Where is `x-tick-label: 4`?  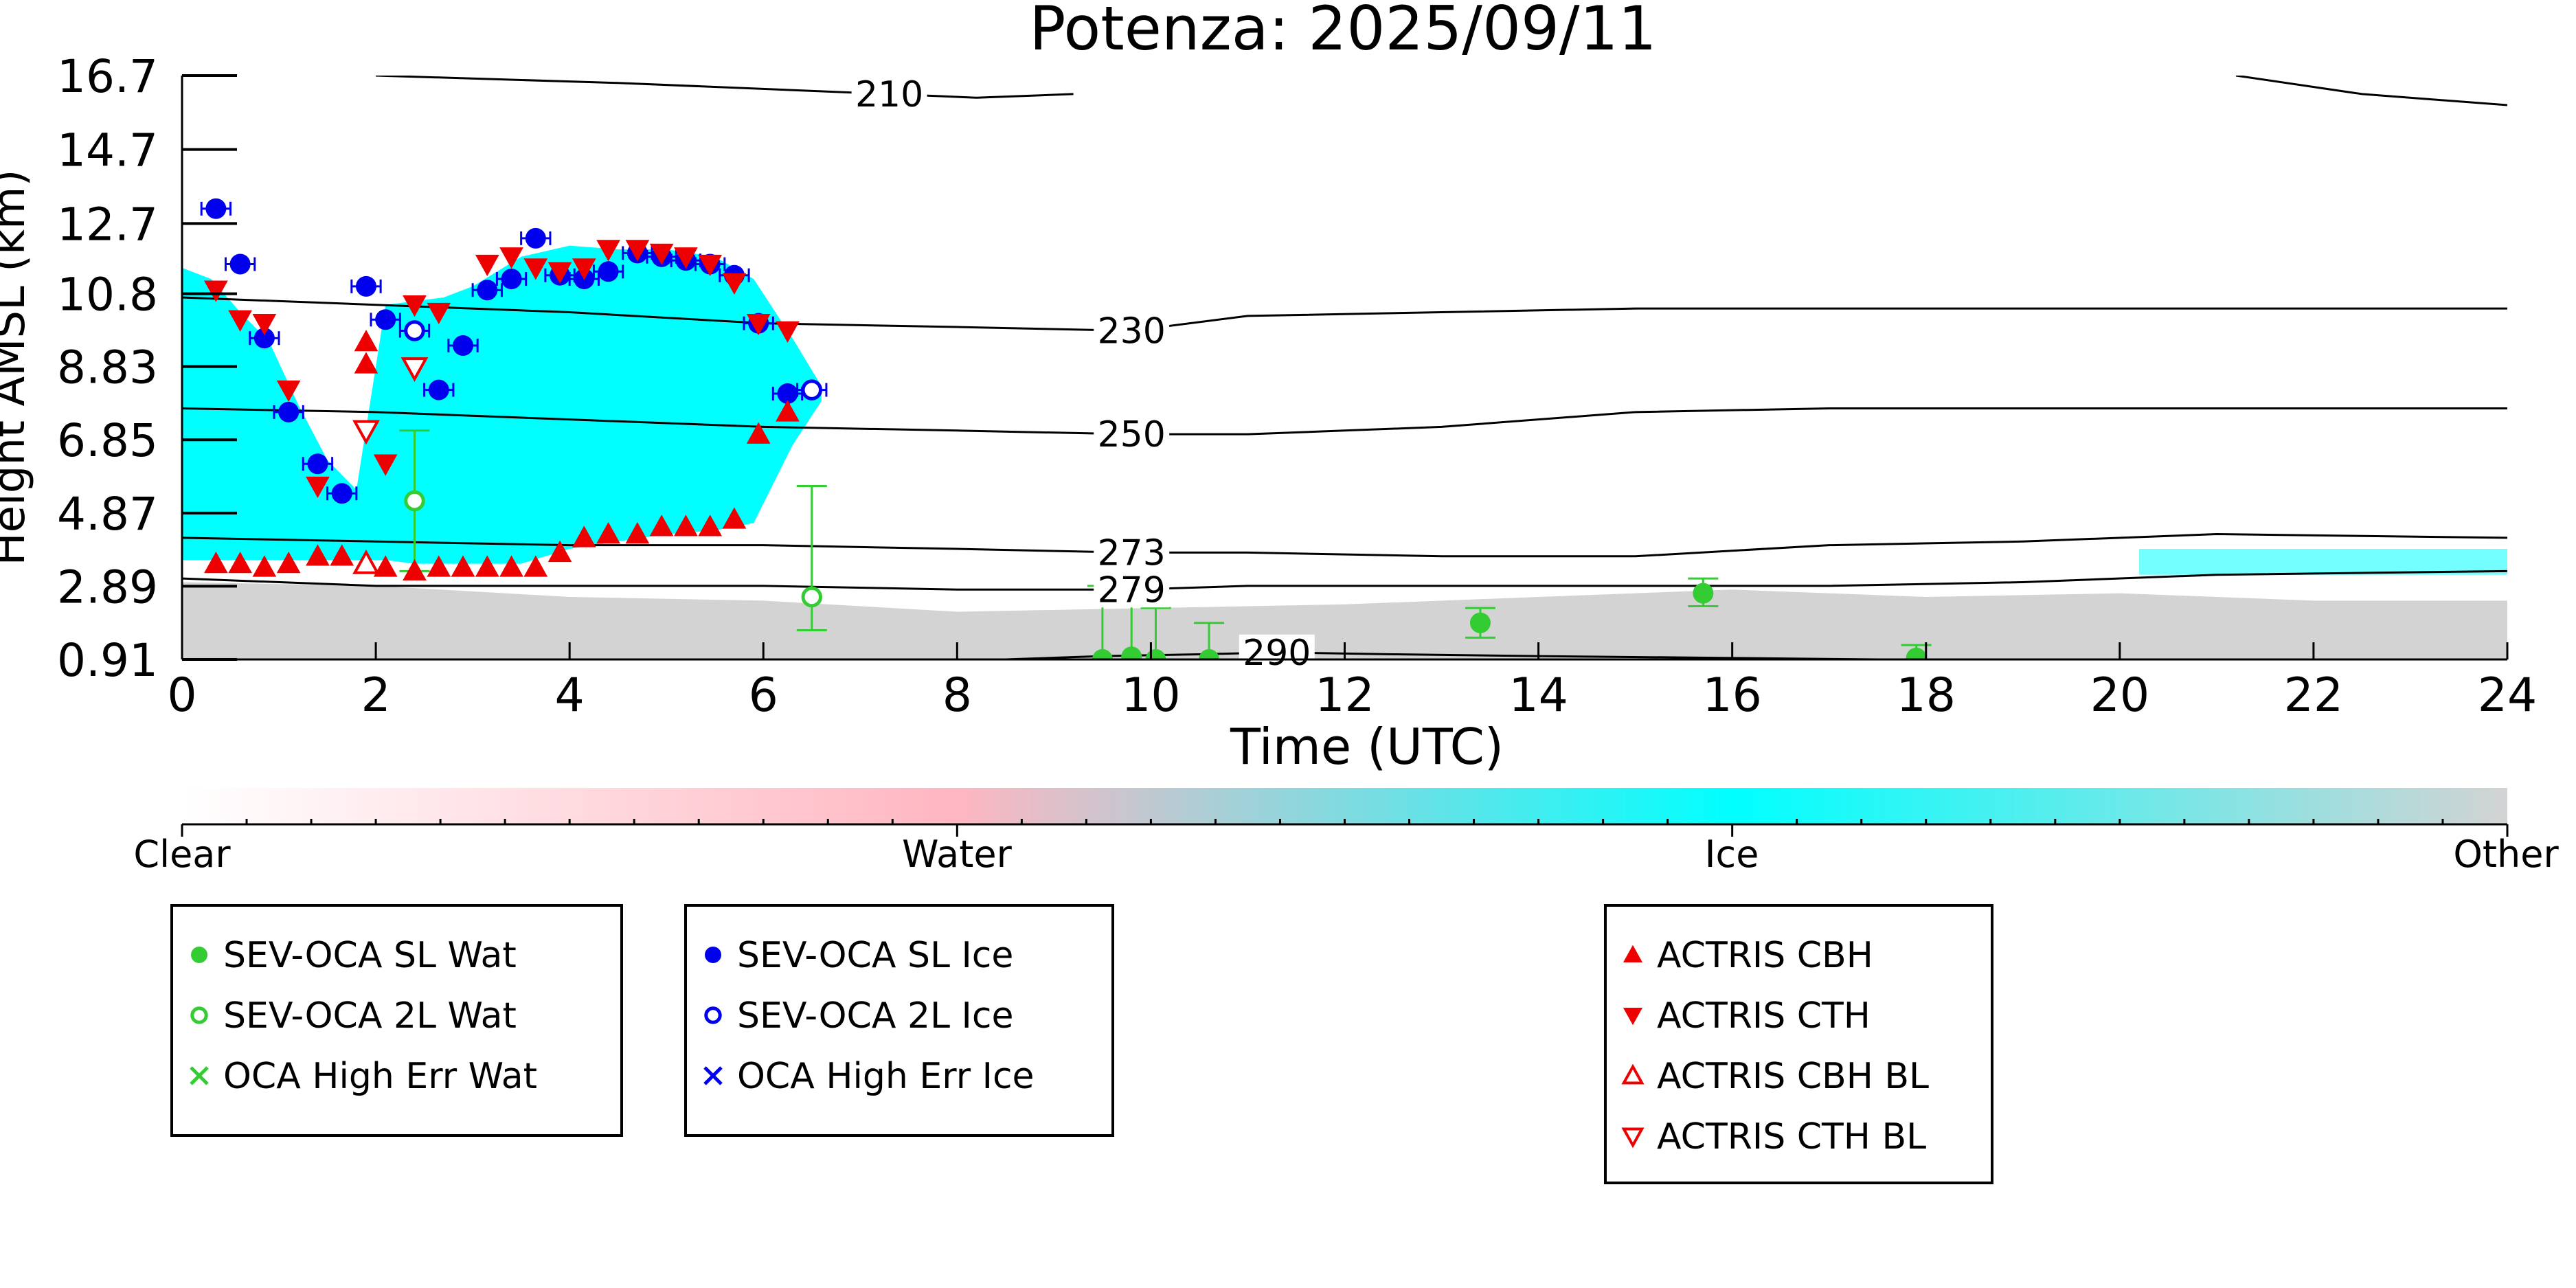 x-tick-label: 4 is located at coordinates (570, 695).